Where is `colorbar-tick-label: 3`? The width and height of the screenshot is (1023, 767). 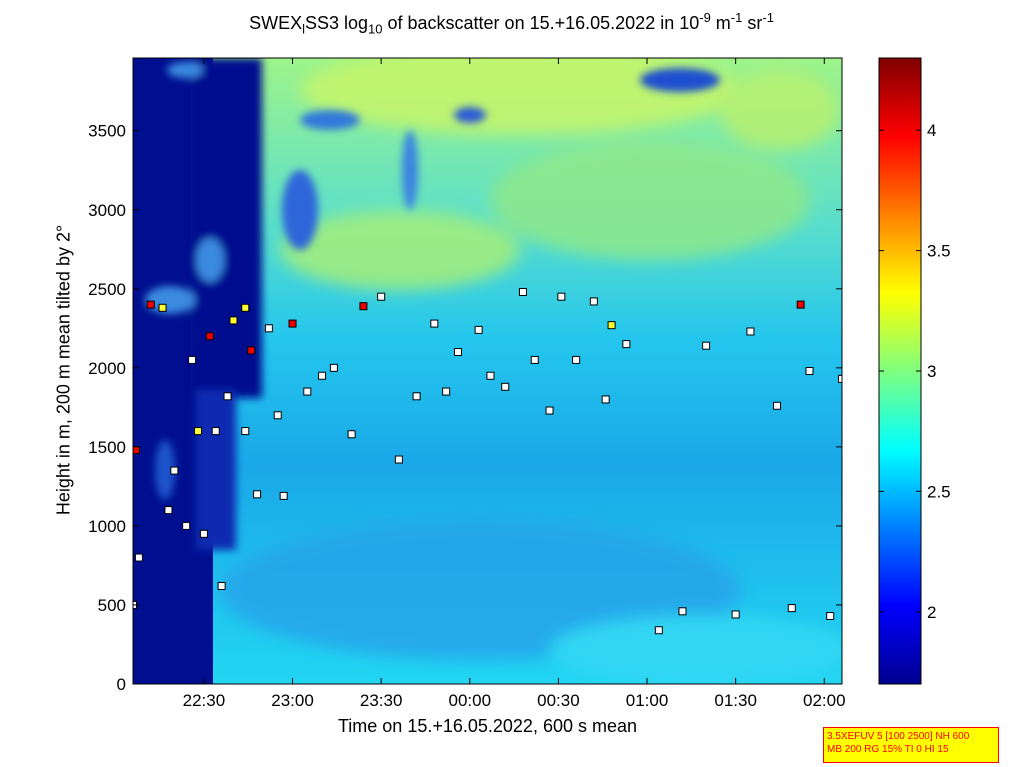
colorbar-tick-label: 3 is located at coordinates (931, 371).